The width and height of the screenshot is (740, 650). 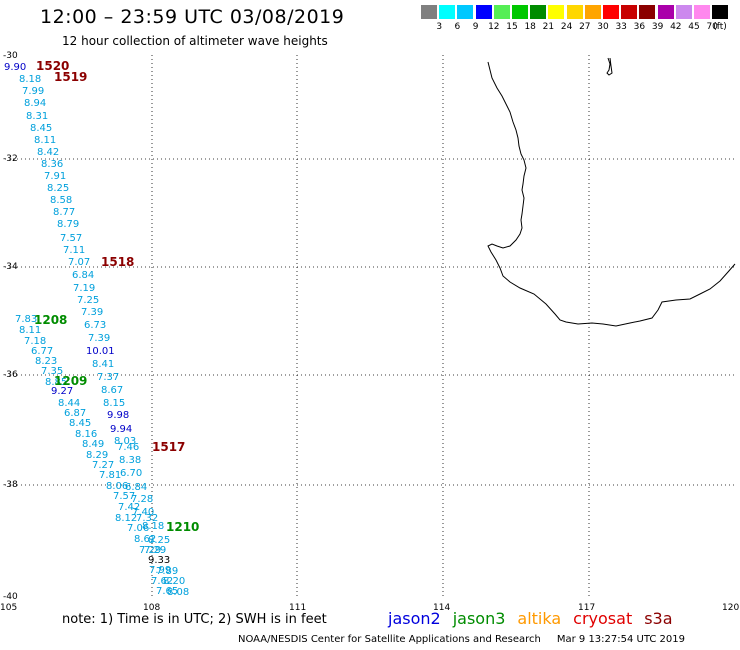 I want to click on wave-height-value: 7.32, so click(x=147, y=518).